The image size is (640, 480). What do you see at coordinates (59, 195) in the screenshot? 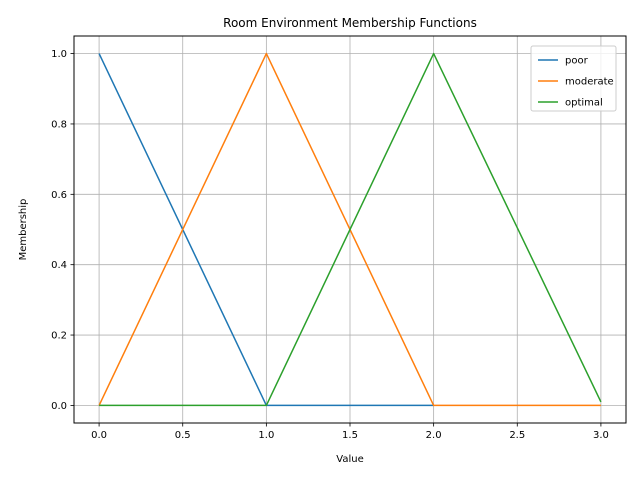
I see `y-tick-label: 0.6` at bounding box center [59, 195].